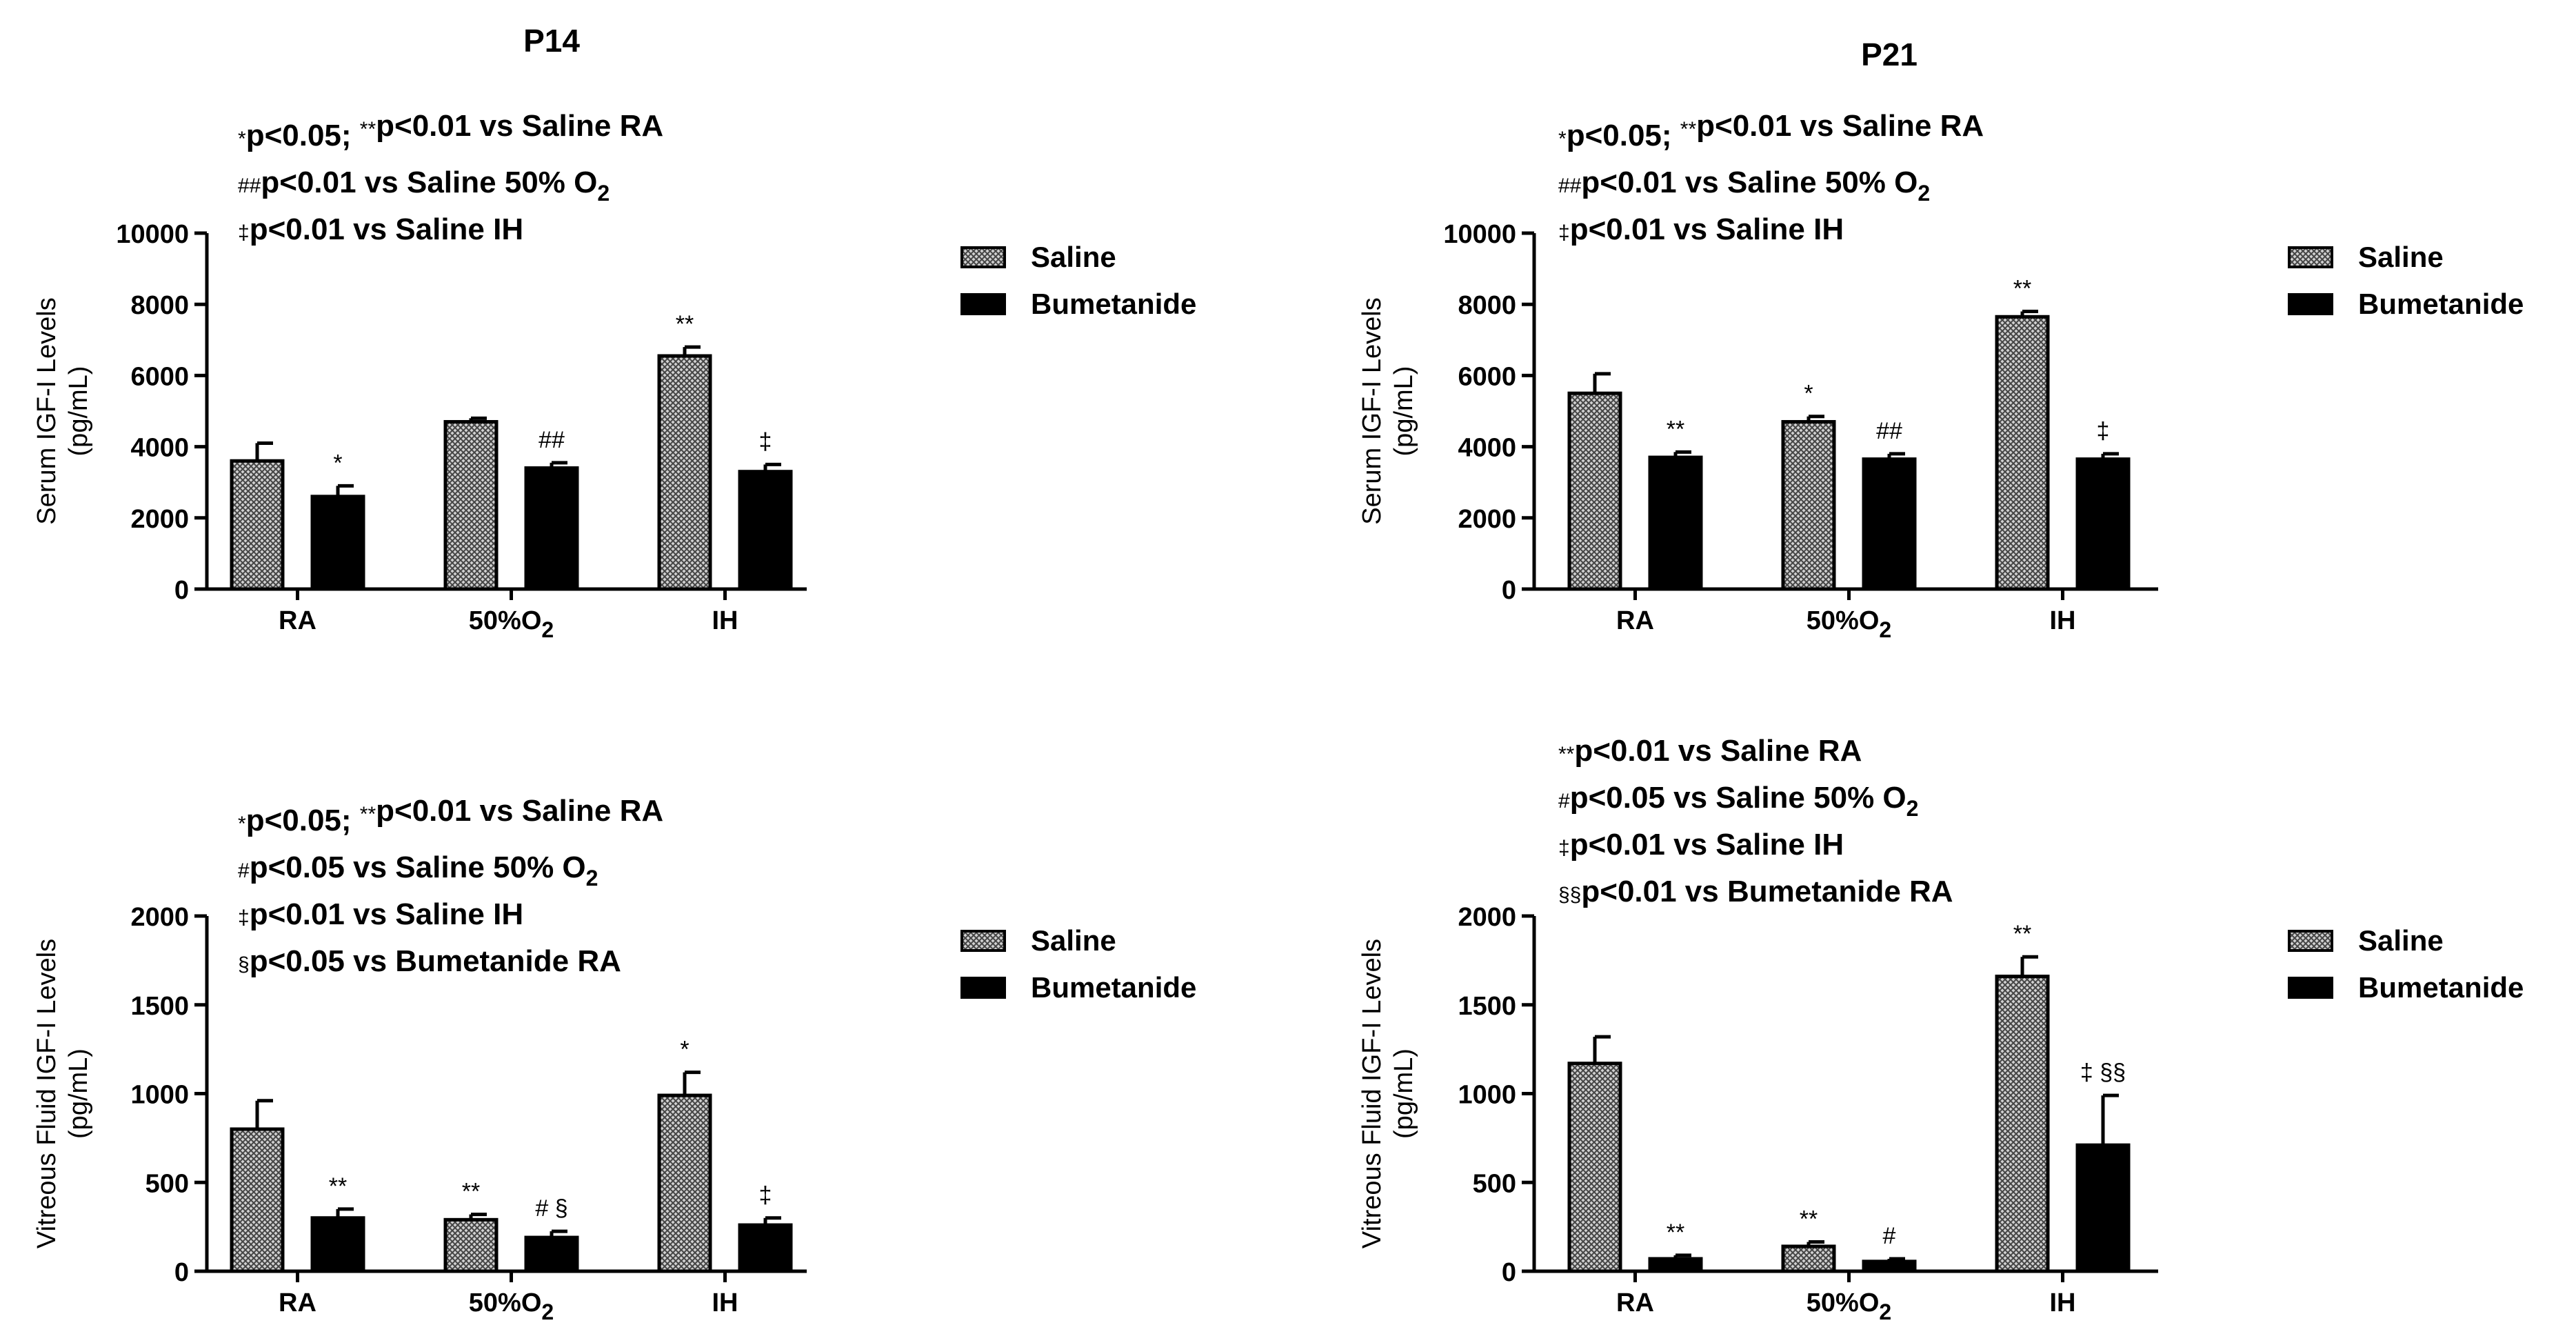 The image size is (2576, 1334). Describe the element at coordinates (1889, 54) in the screenshot. I see `chart-title: P21` at that location.